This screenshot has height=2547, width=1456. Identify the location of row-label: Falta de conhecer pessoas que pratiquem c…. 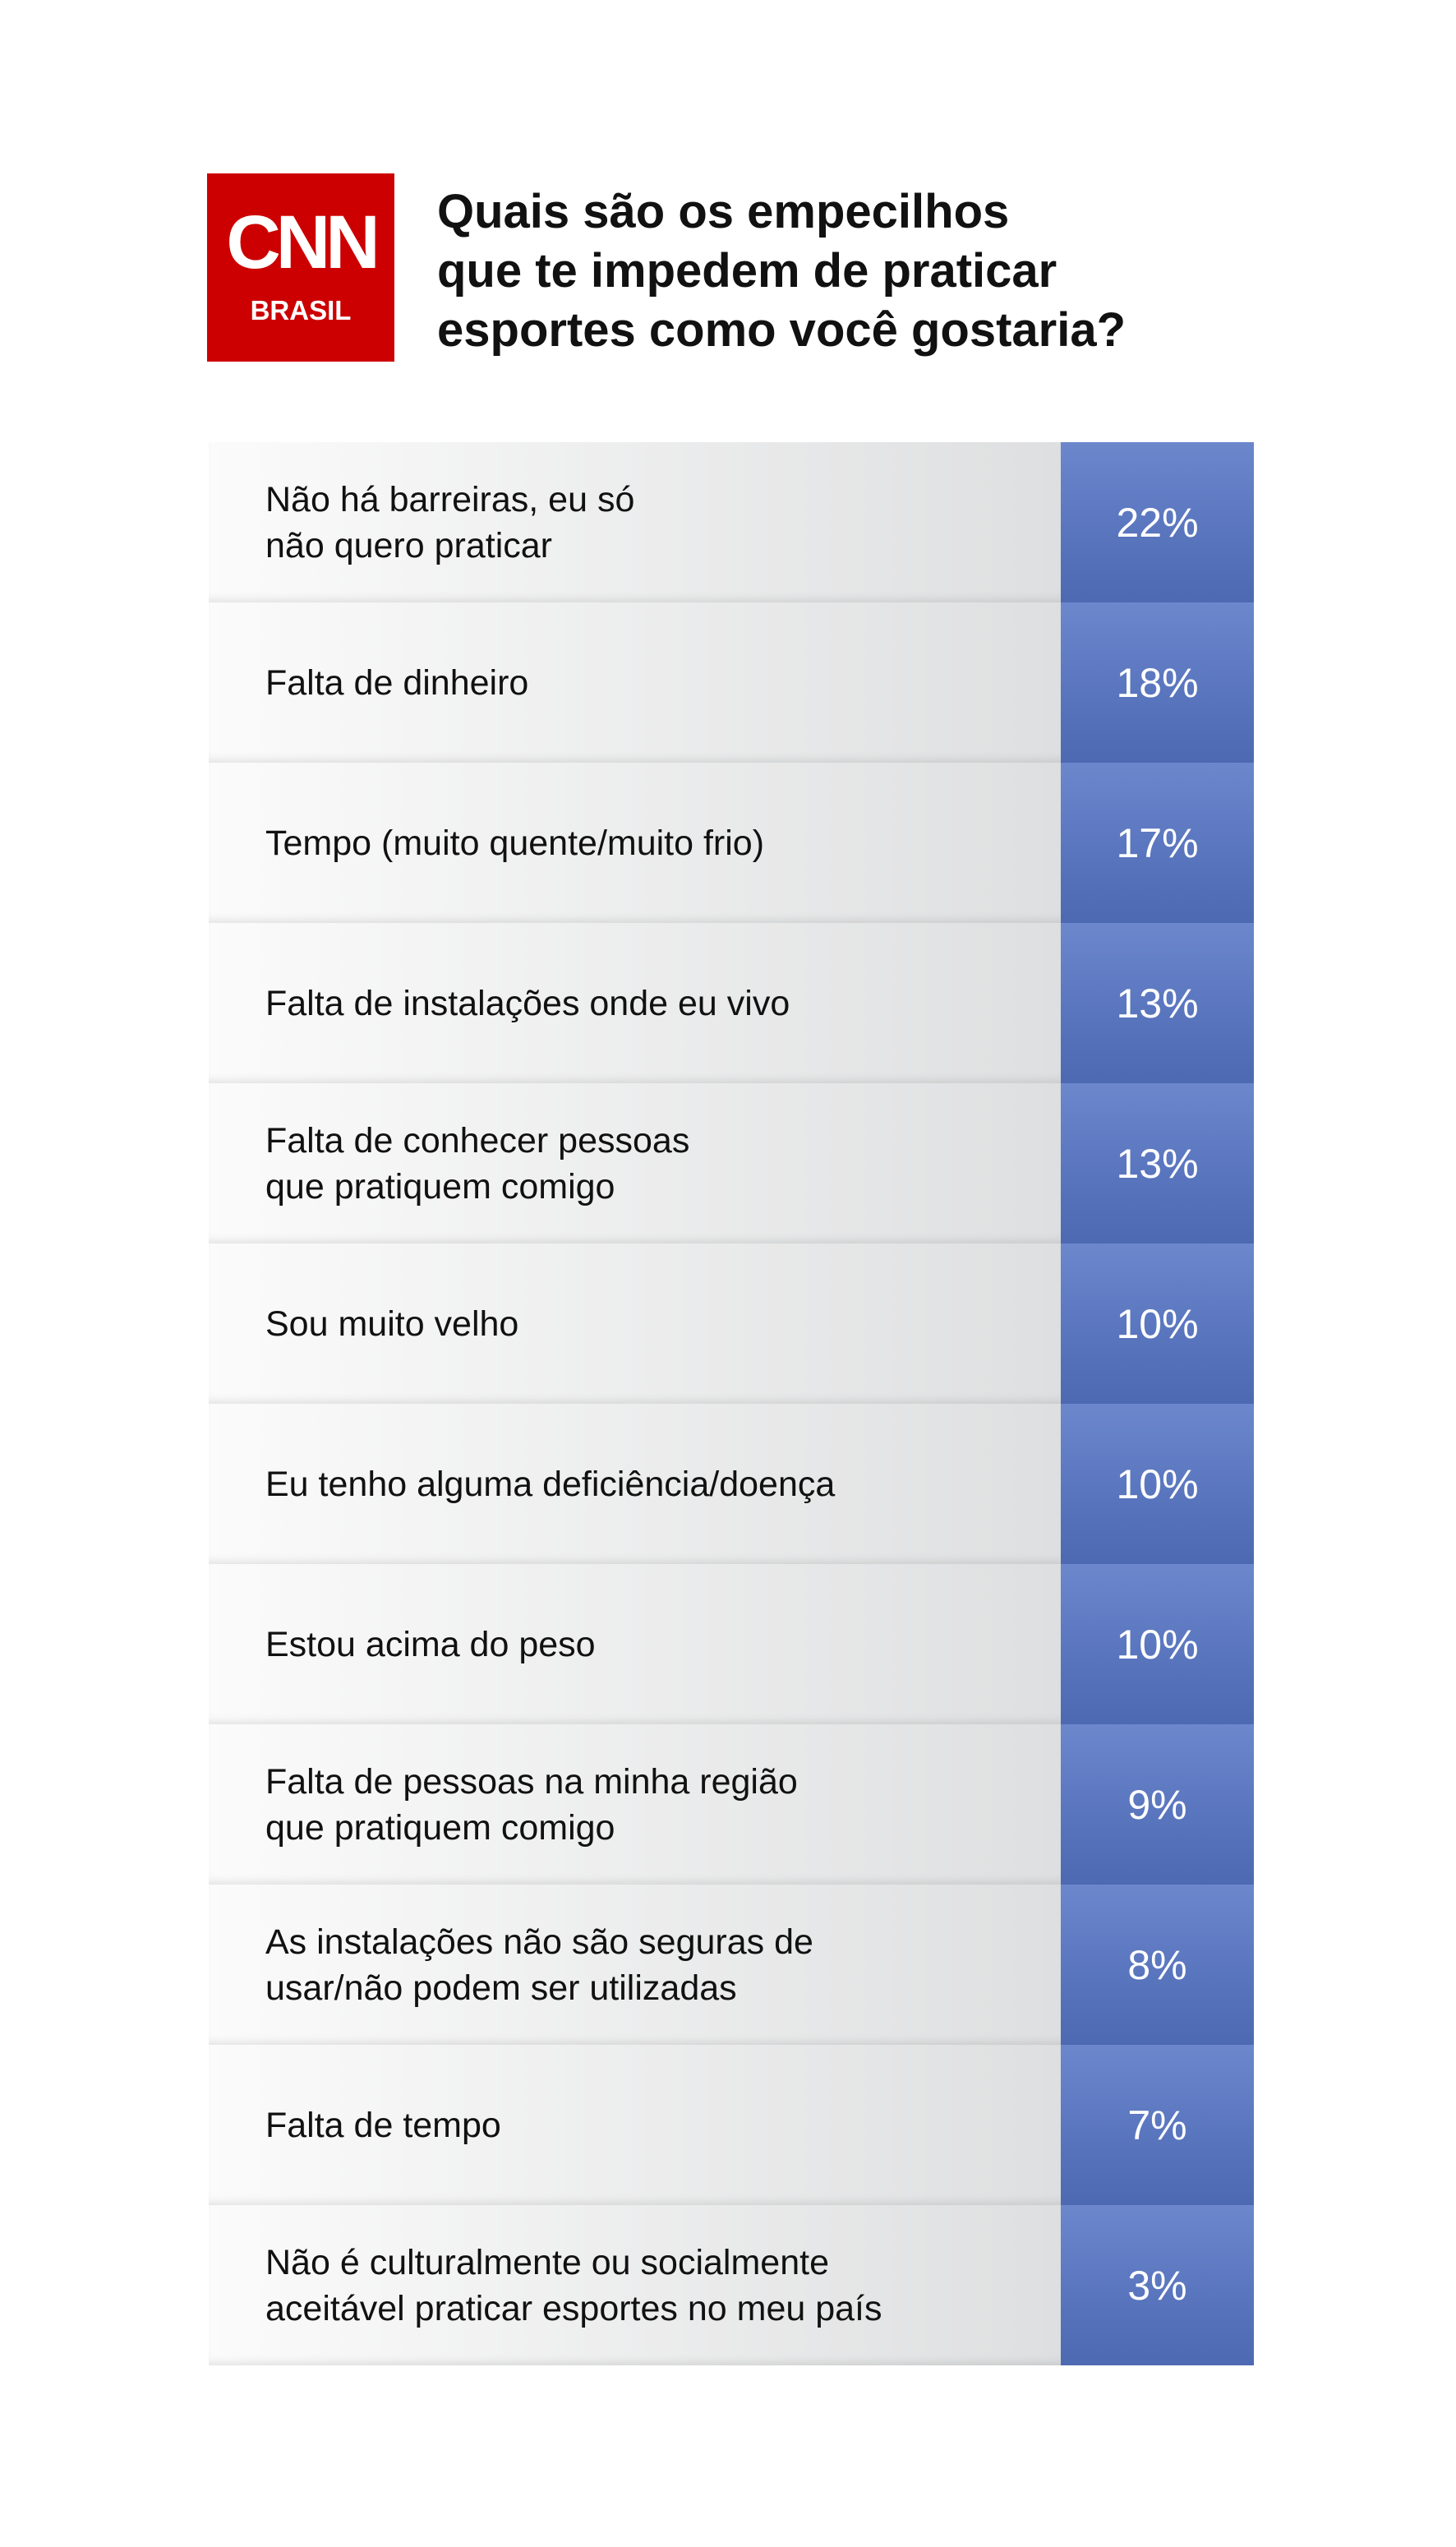
(635, 1163).